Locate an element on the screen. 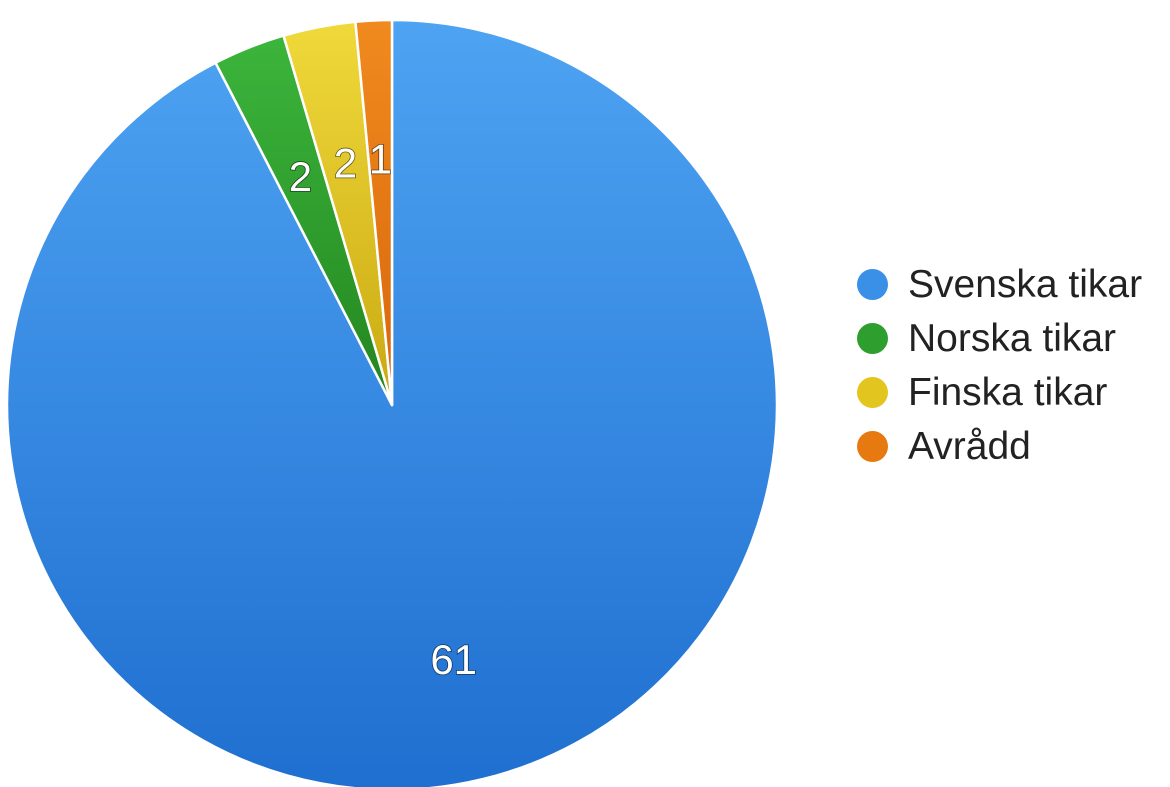  slice-avradd is located at coordinates (374, 212).